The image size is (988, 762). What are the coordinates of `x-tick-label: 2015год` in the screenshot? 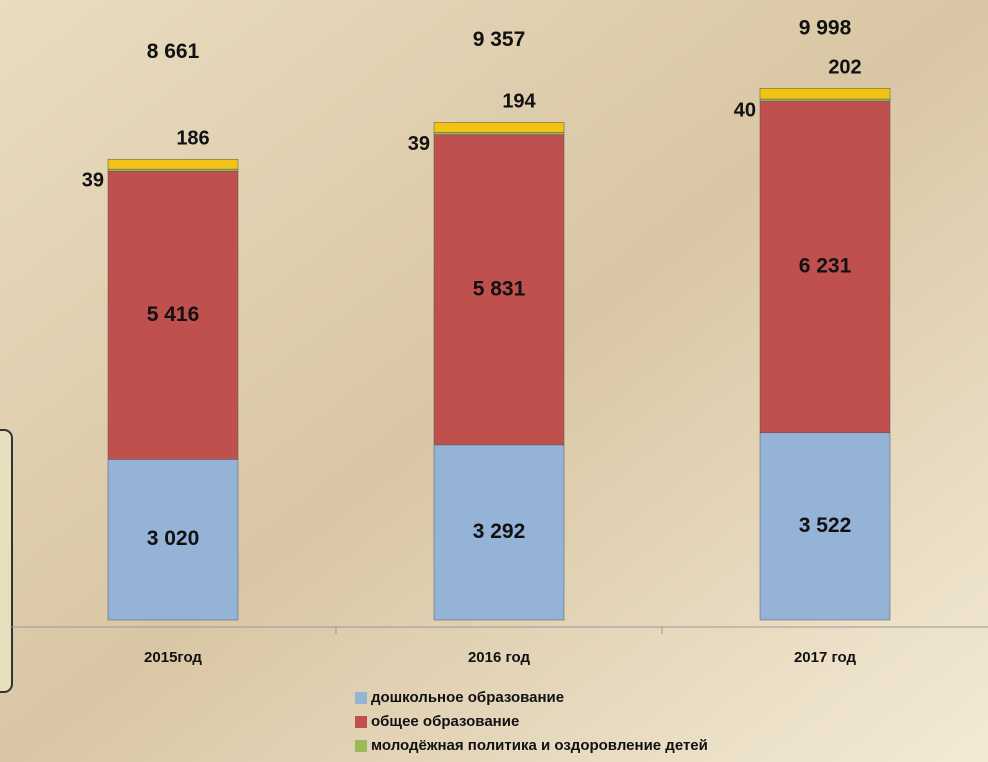 It's located at (173, 657).